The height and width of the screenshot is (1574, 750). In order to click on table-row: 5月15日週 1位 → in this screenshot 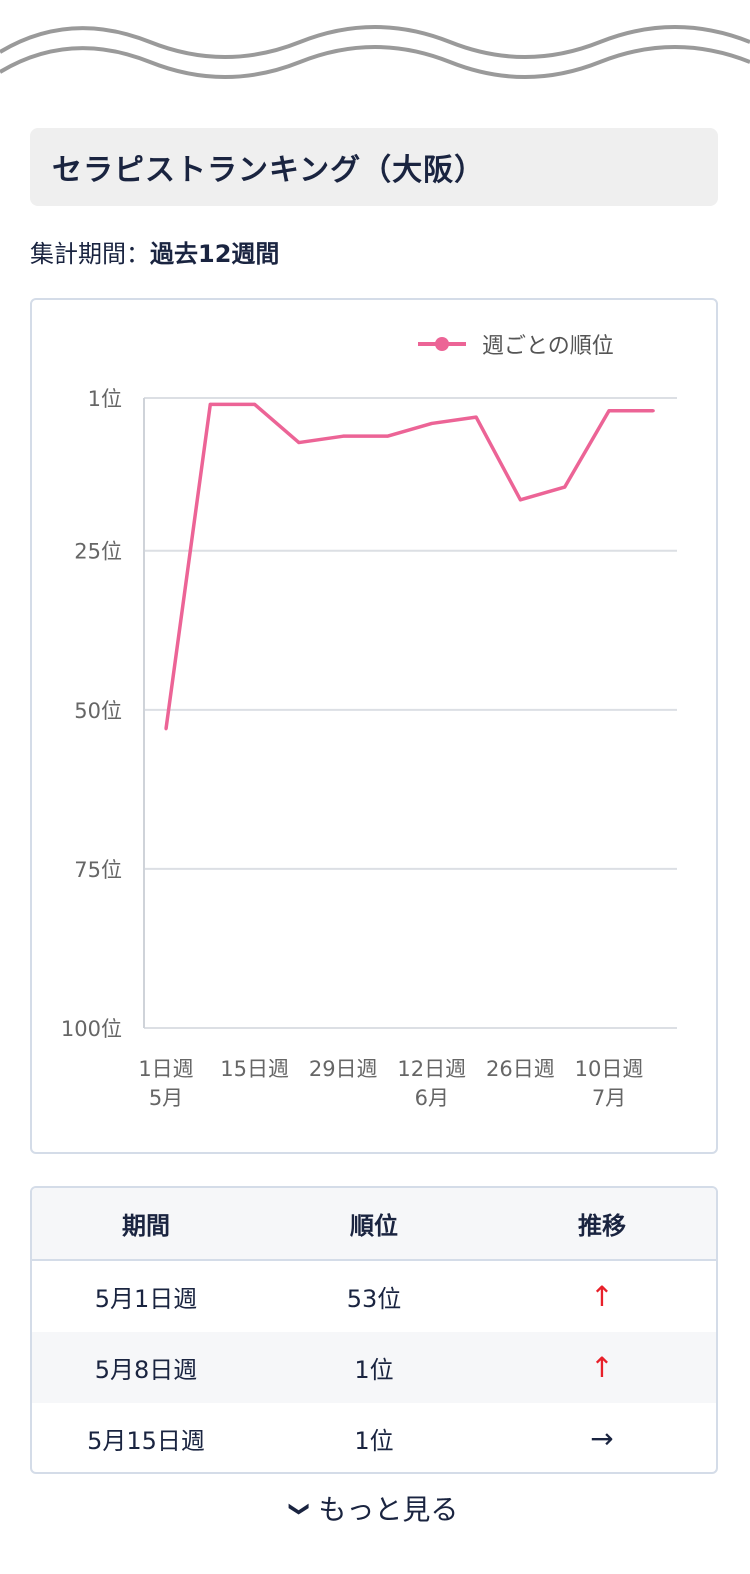, I will do `click(374, 1437)`.